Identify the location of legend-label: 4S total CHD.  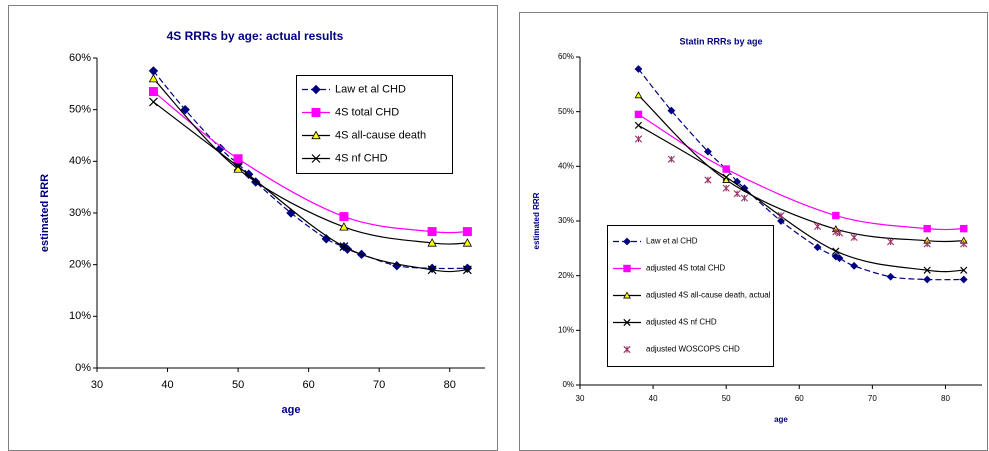
(367, 112).